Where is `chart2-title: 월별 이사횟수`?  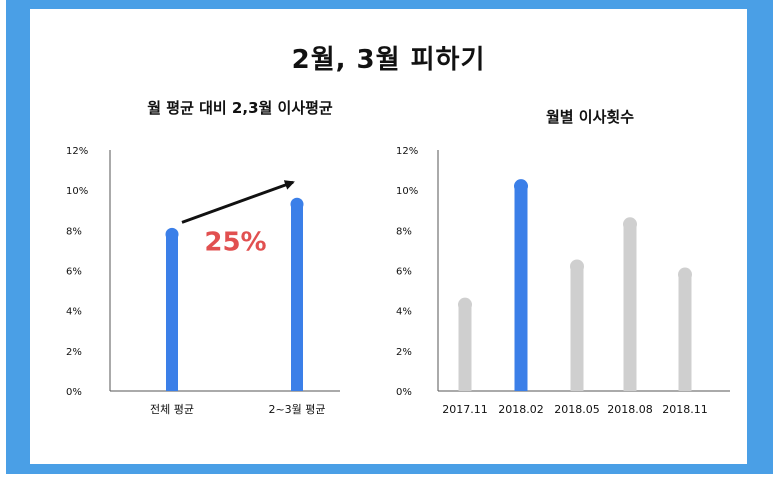 chart2-title: 월별 이사횟수 is located at coordinates (590, 117).